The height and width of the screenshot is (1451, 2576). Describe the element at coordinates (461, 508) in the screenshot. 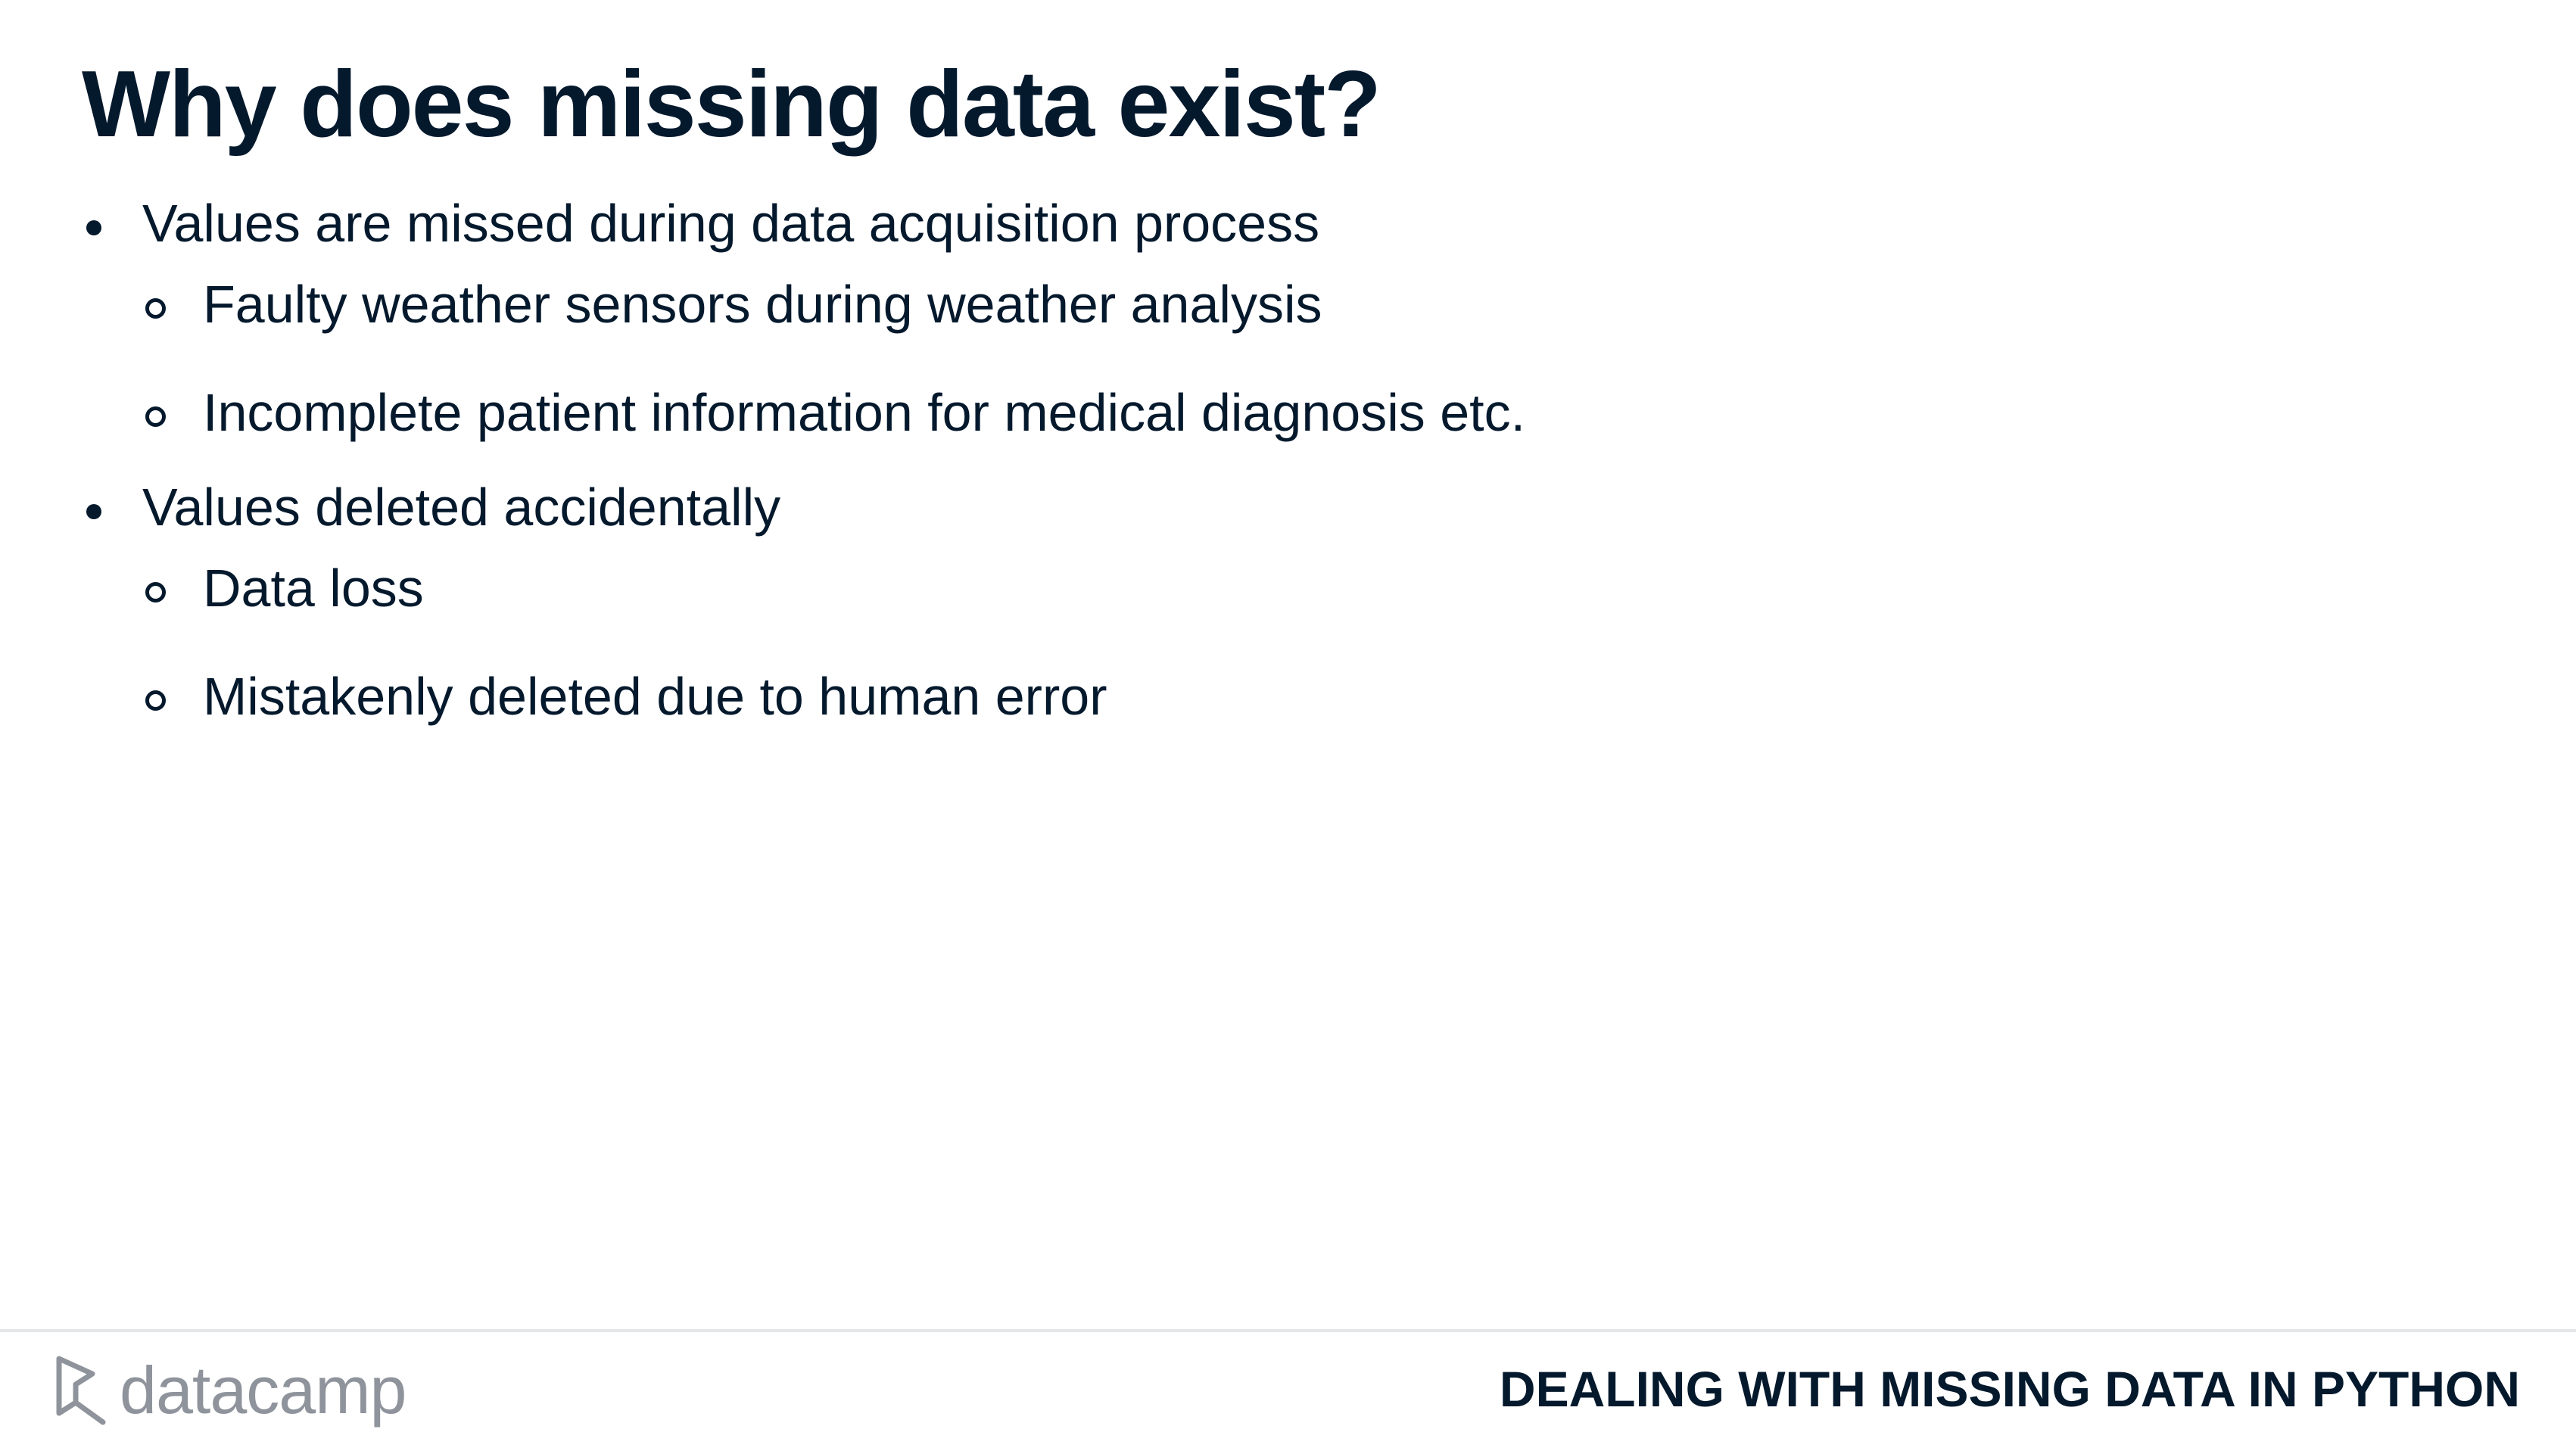

I see `bullet-text: Values deleted accidentally` at that location.